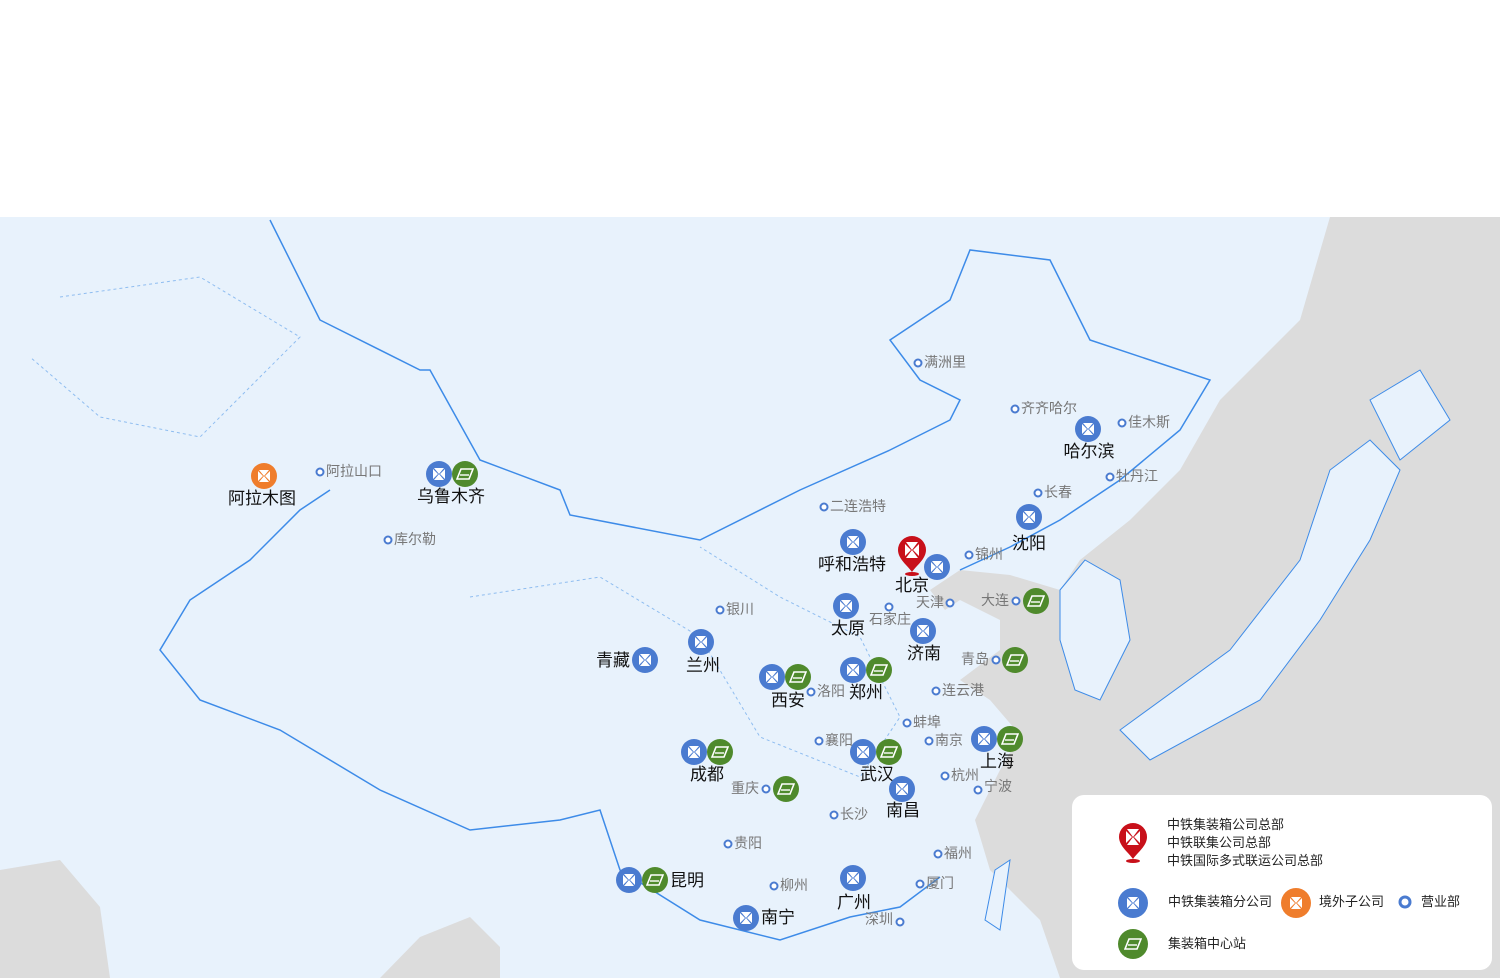 The height and width of the screenshot is (978, 1500). I want to click on city-label: 长沙, so click(854, 815).